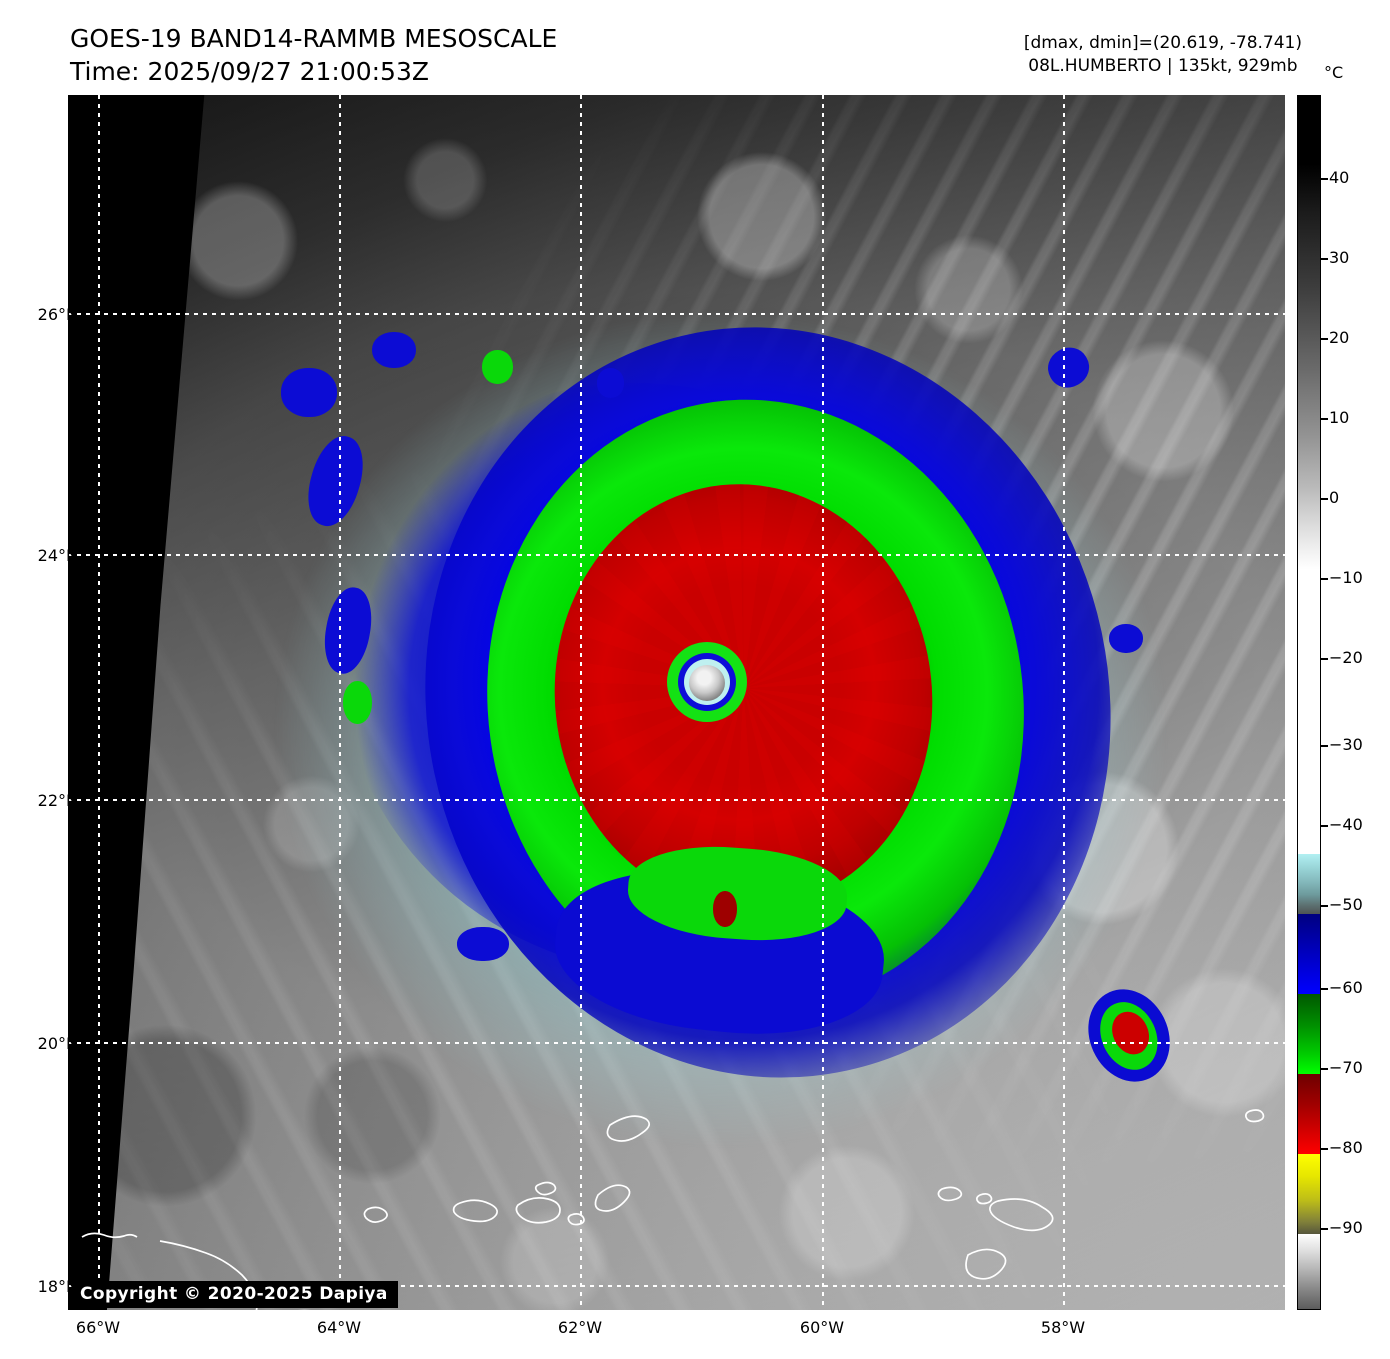 This screenshot has height=1359, width=1390. I want to click on gridline-62W, so click(581, 702).